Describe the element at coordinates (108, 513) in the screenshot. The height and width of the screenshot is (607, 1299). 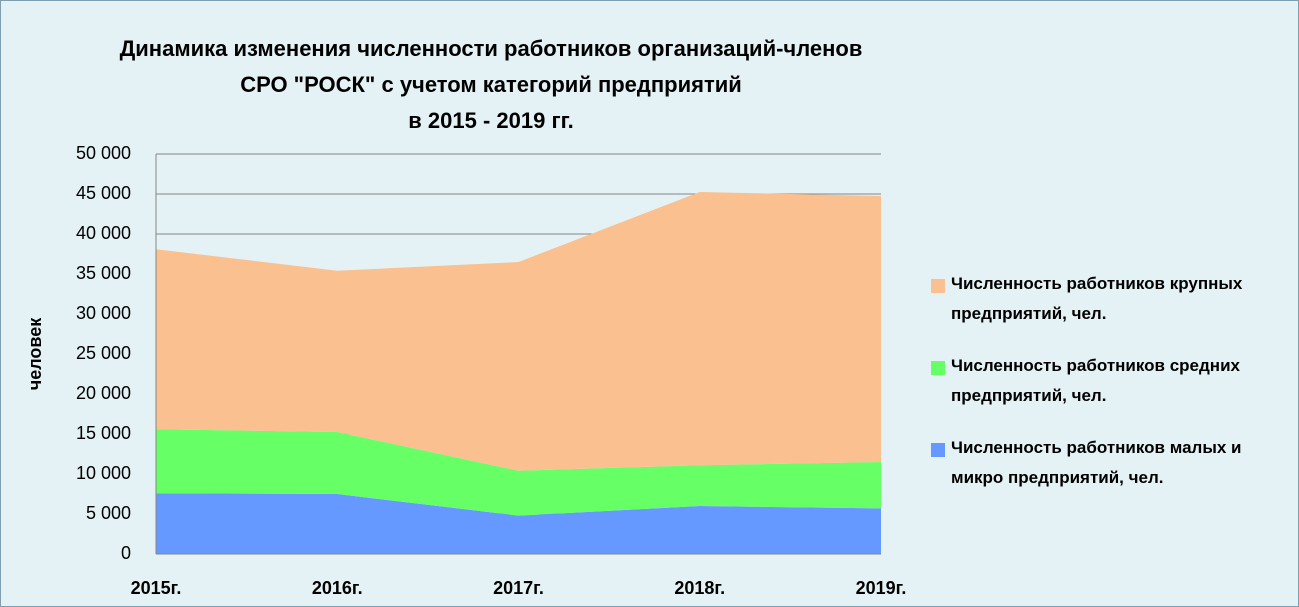
I see `y-tick-label: 5 000` at that location.